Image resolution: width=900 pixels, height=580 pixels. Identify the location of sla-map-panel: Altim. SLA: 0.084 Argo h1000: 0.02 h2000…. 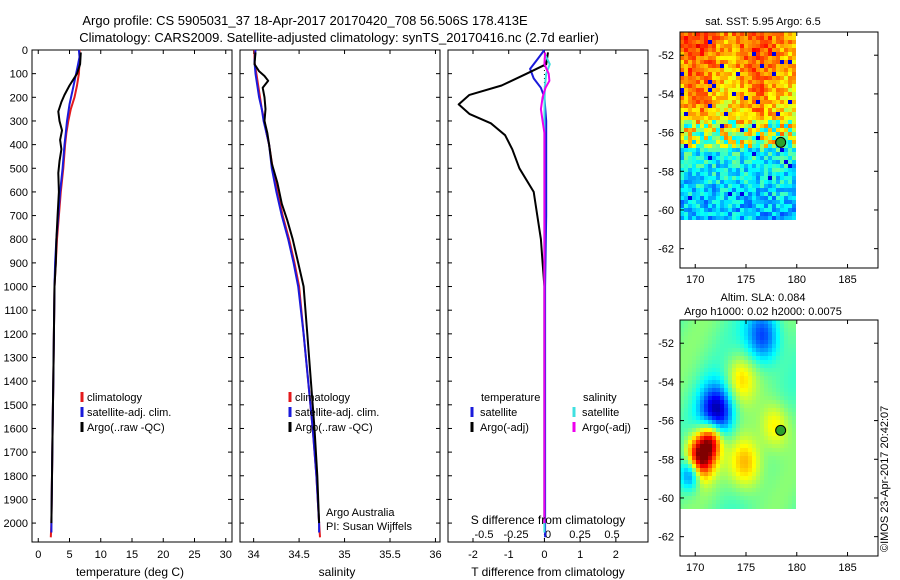
(768, 433).